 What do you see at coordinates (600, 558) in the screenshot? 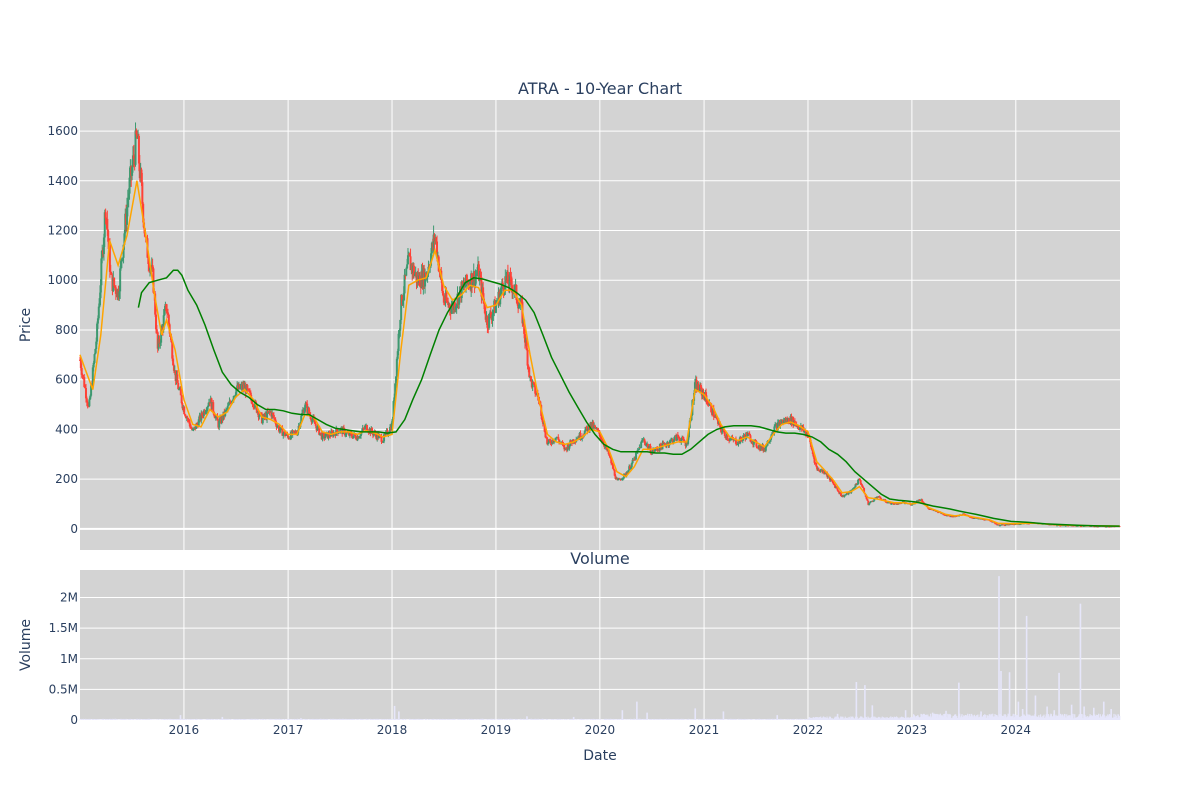
I see `volume-subplot-title: Volume` at bounding box center [600, 558].